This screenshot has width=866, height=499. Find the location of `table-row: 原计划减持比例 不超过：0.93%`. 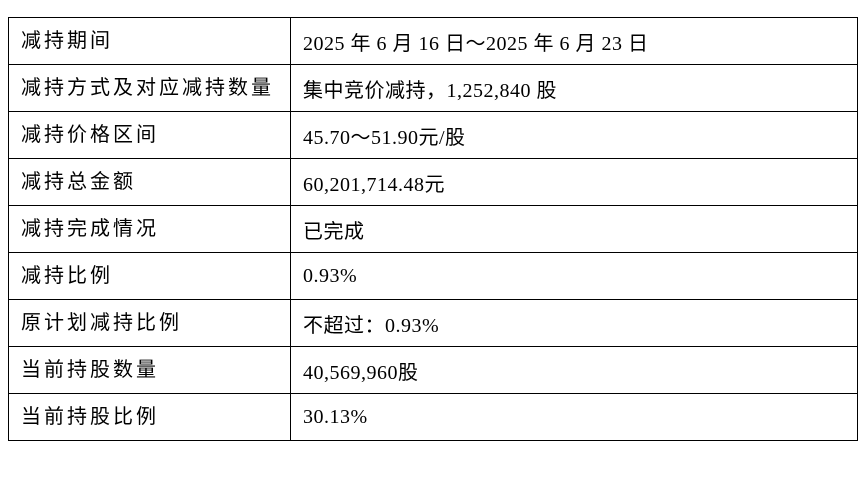

table-row: 原计划减持比例 不超过：0.93% is located at coordinates (433, 323).